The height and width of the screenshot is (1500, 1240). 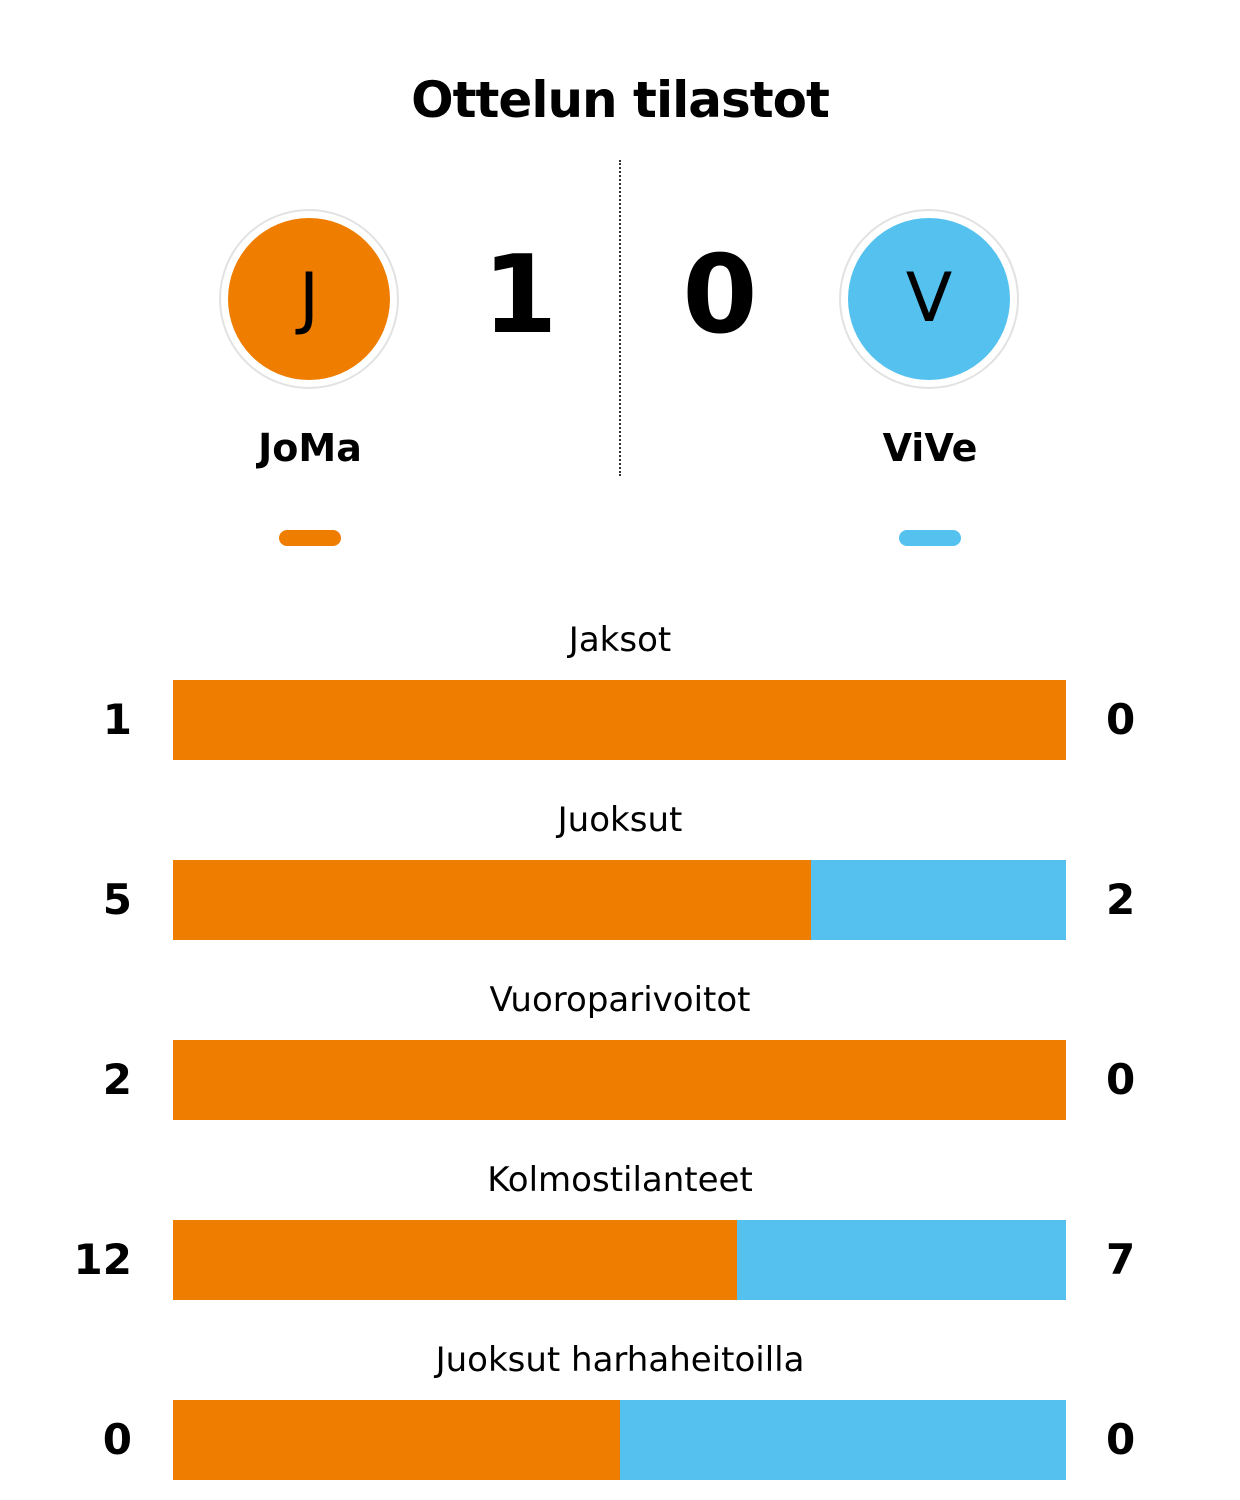 What do you see at coordinates (102, 1259) in the screenshot?
I see `stat-home-value: 12` at bounding box center [102, 1259].